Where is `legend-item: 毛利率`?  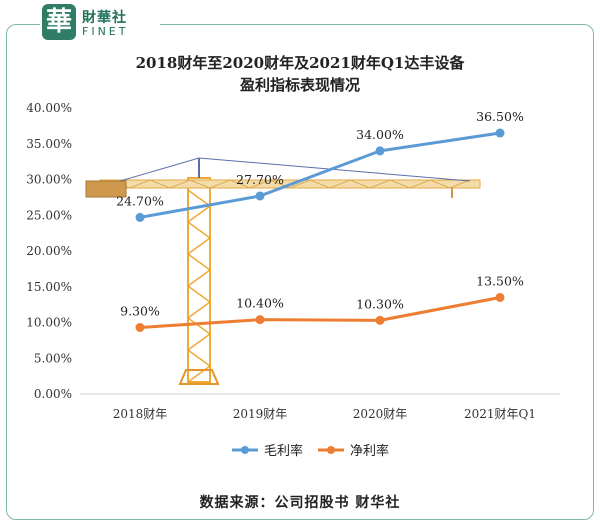
legend-item: 毛利率 is located at coordinates (267, 451).